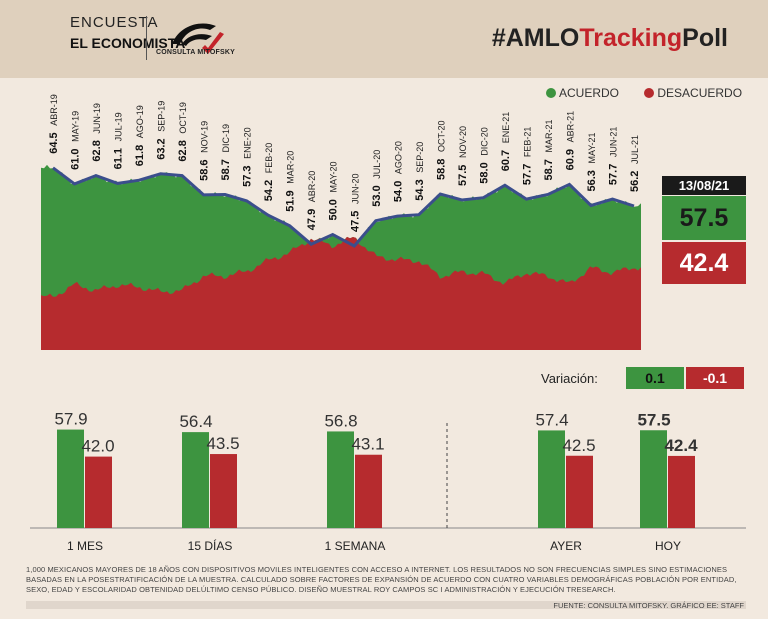 The width and height of the screenshot is (768, 619). I want to click on point-label: 57.3 ENE-20, so click(248, 157).